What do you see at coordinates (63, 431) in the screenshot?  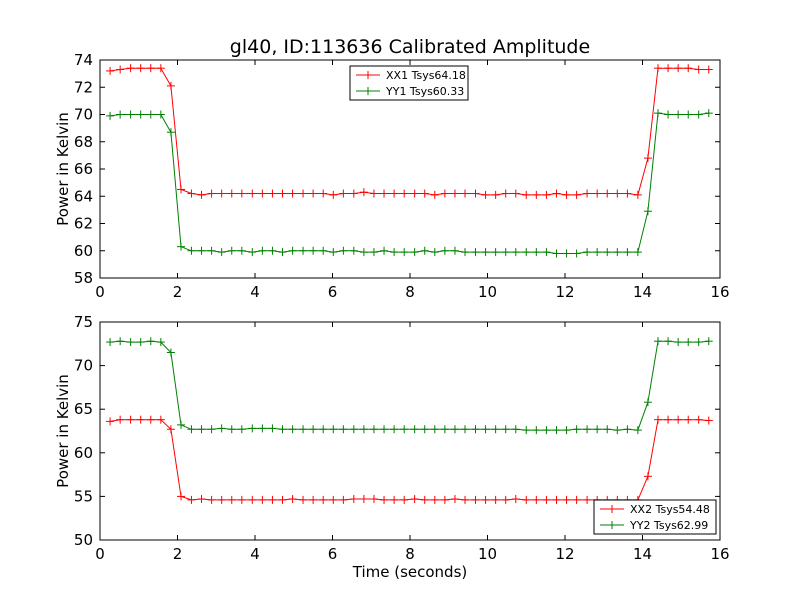 I see `bottom-y-axis-label: Power in Kelvin` at bounding box center [63, 431].